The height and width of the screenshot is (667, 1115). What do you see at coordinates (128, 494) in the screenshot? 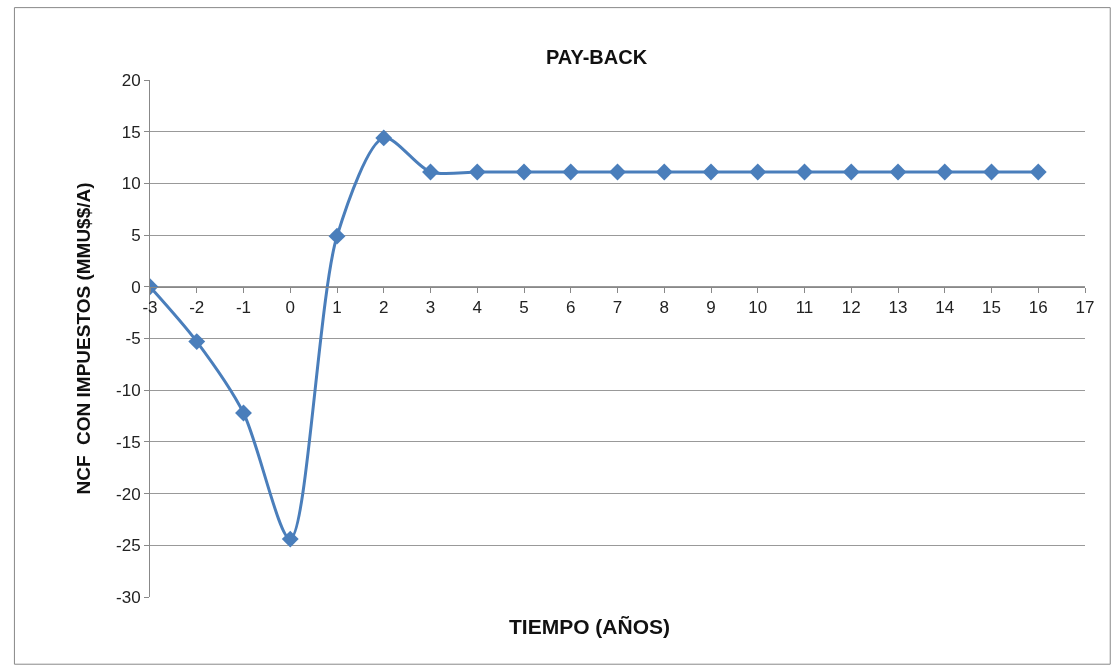
I see `y-tick-label: -20` at bounding box center [128, 494].